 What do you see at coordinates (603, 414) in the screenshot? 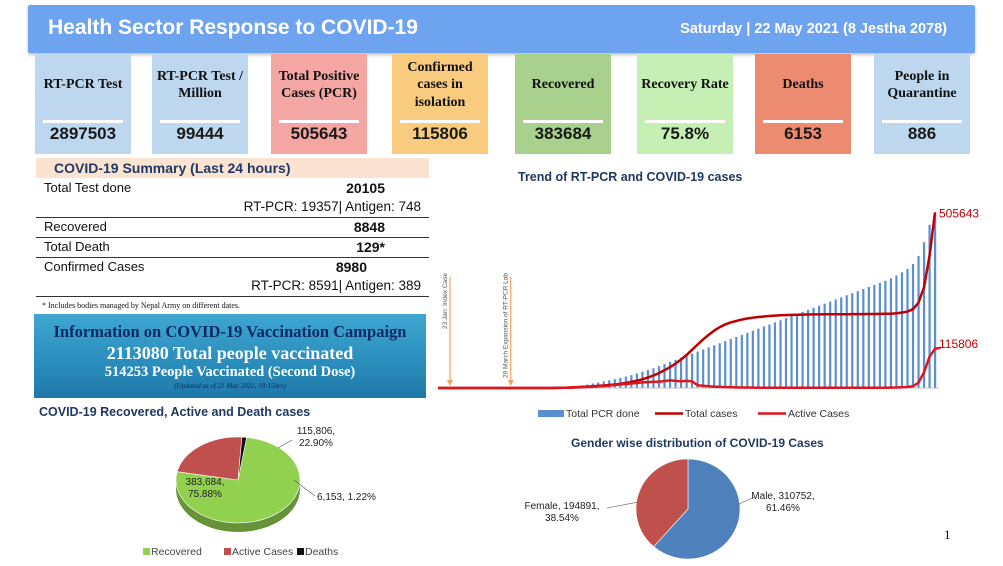
I see `legend-label: Total PCR done` at bounding box center [603, 414].